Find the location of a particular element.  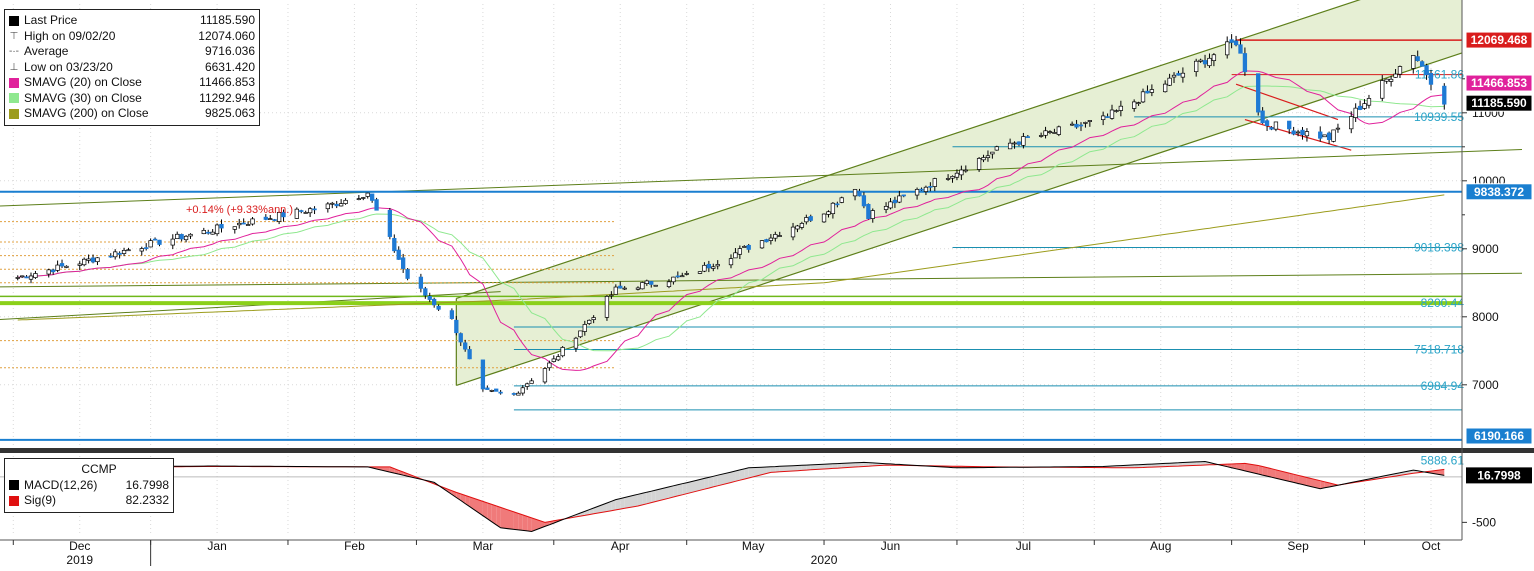

legend-label: Last Price is located at coordinates (108, 21).